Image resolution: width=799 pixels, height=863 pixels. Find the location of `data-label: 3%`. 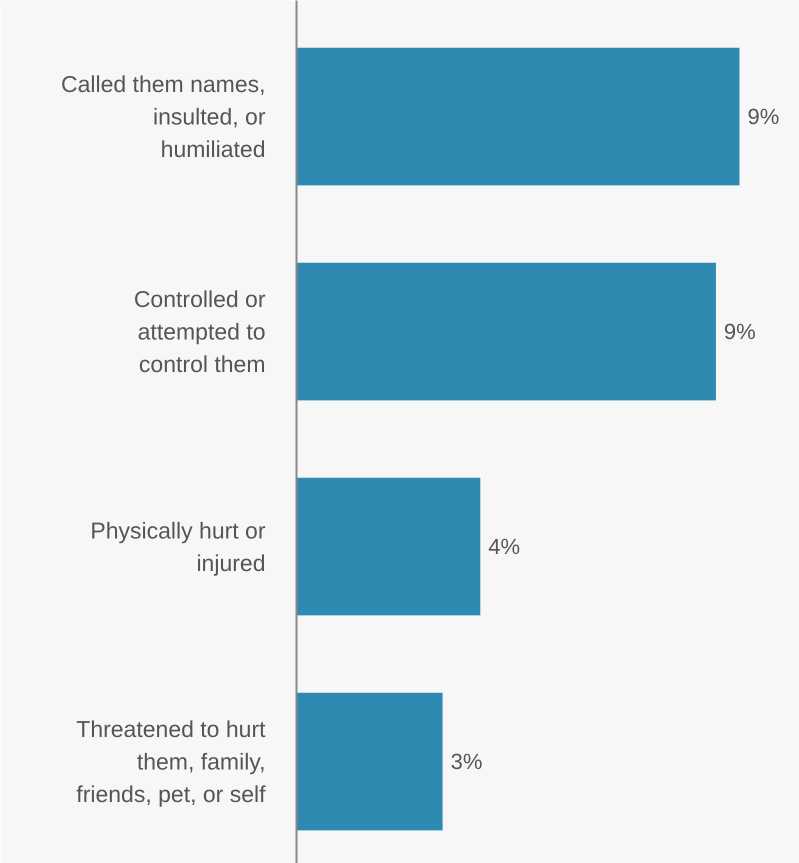

data-label: 3% is located at coordinates (466, 761).